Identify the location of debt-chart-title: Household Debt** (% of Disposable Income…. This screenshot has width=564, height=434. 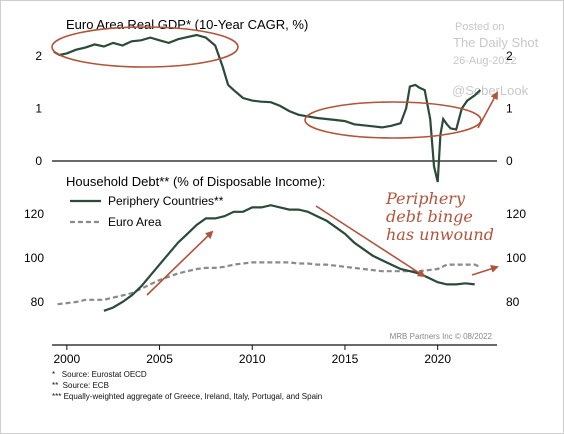
(195, 181).